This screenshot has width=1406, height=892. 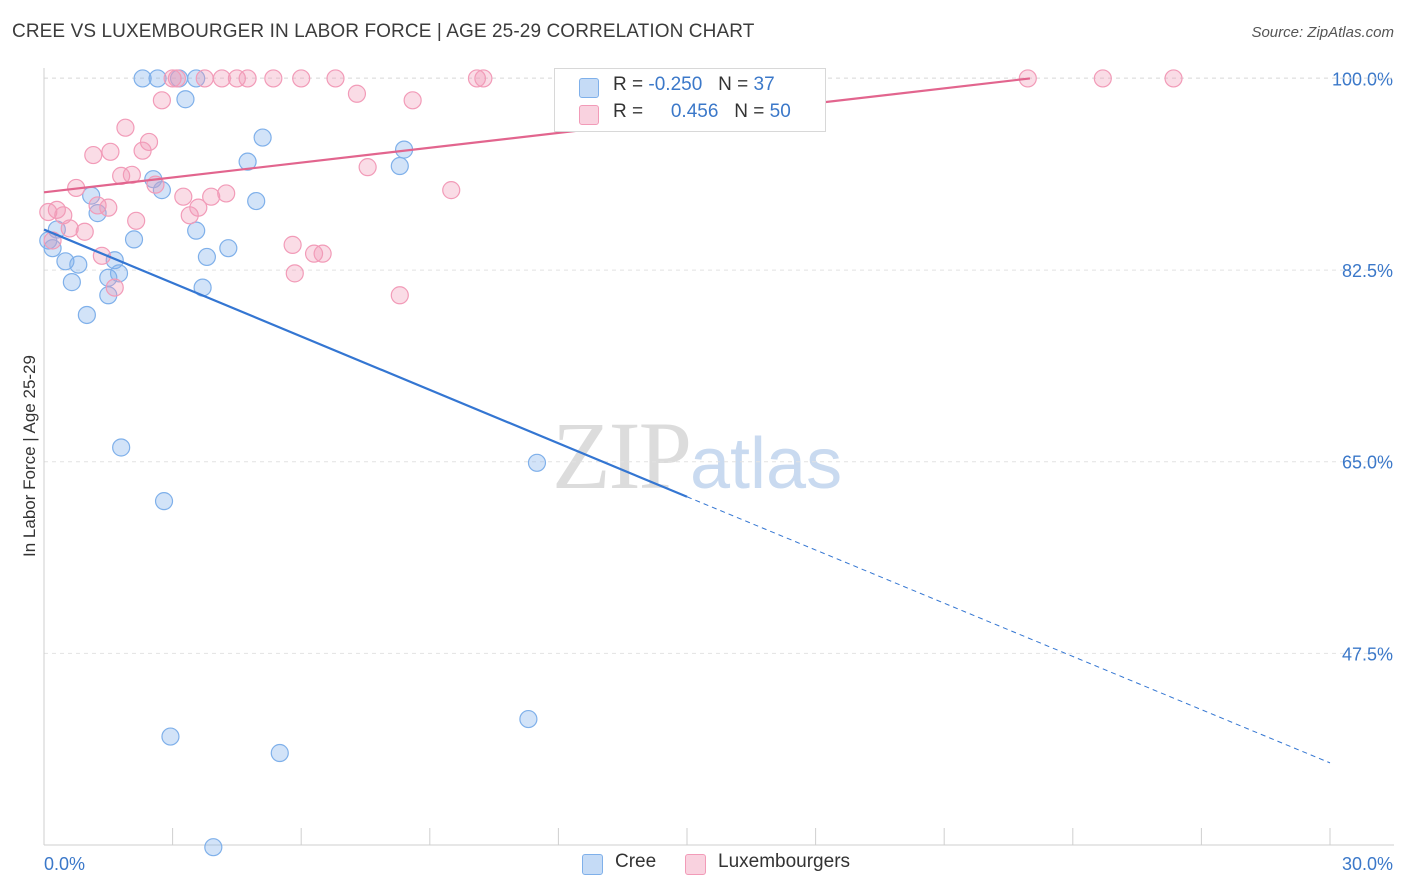 What do you see at coordinates (365, 363) in the screenshot?
I see `cree-trend-line` at bounding box center [365, 363].